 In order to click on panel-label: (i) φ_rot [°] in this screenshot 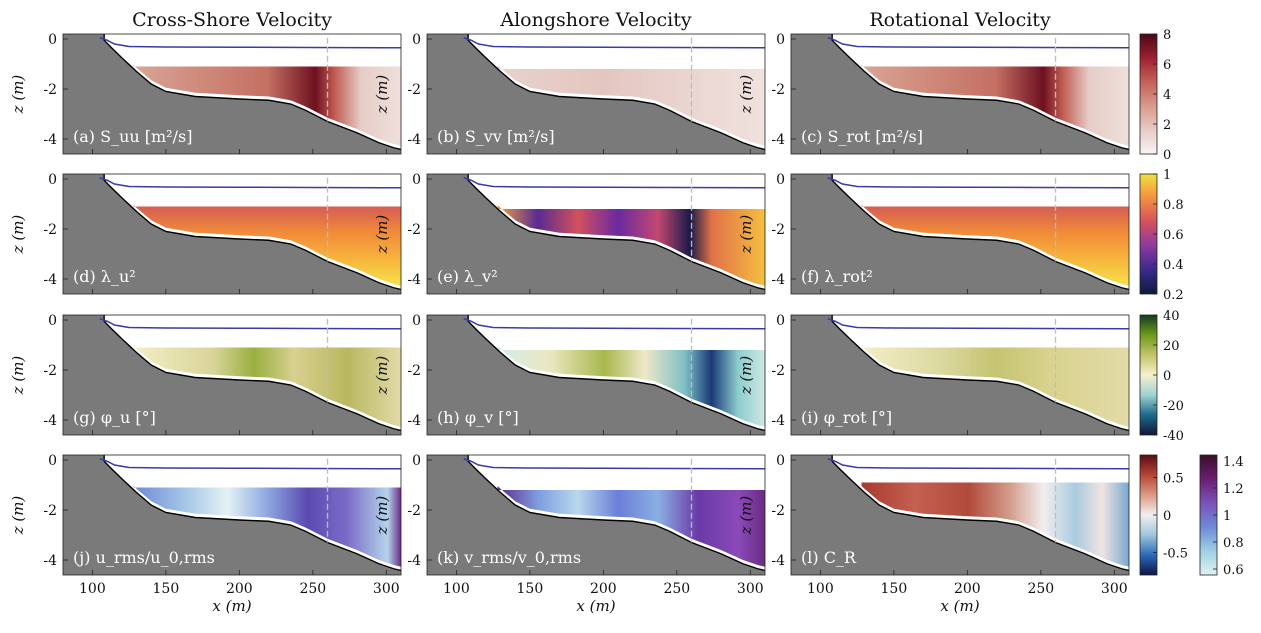, I will do `click(846, 417)`.